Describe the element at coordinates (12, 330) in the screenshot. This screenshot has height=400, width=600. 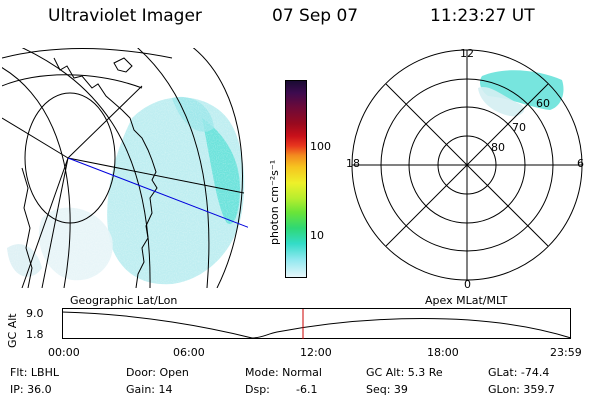
I see `alt-ylabel: GC Alt` at that location.